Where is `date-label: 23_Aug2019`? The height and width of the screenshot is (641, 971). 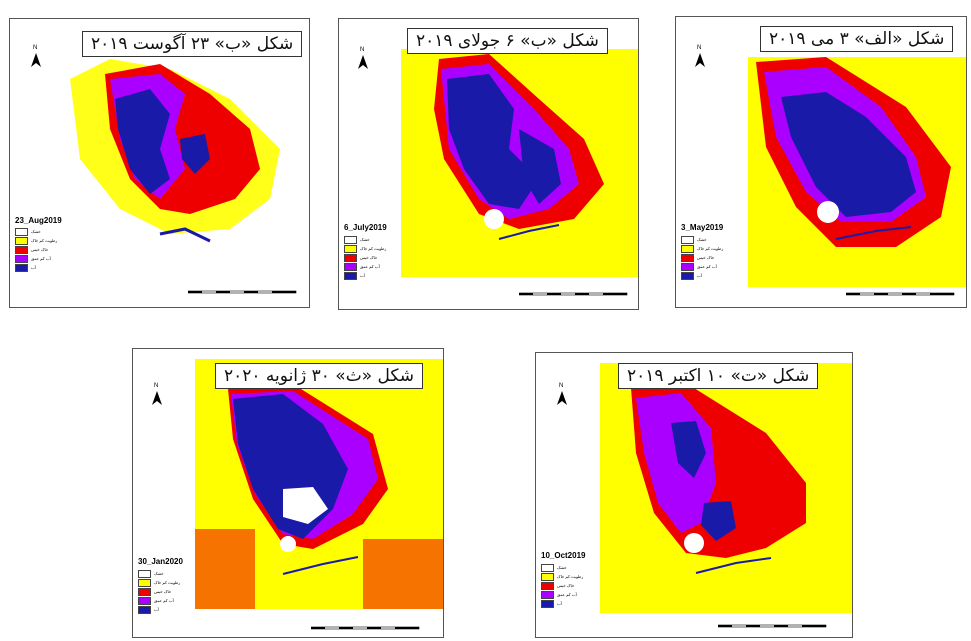
date-label: 23_Aug2019 is located at coordinates (38, 220).